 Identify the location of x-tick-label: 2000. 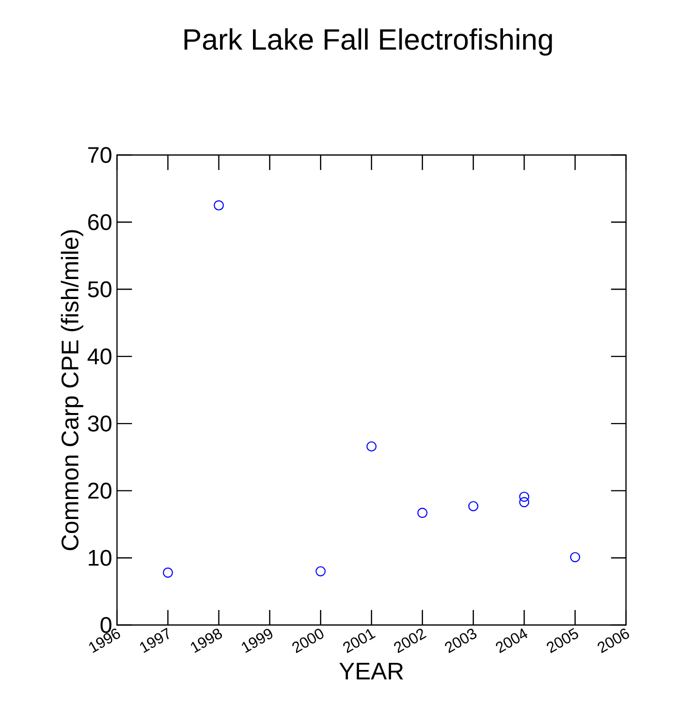
(308, 641).